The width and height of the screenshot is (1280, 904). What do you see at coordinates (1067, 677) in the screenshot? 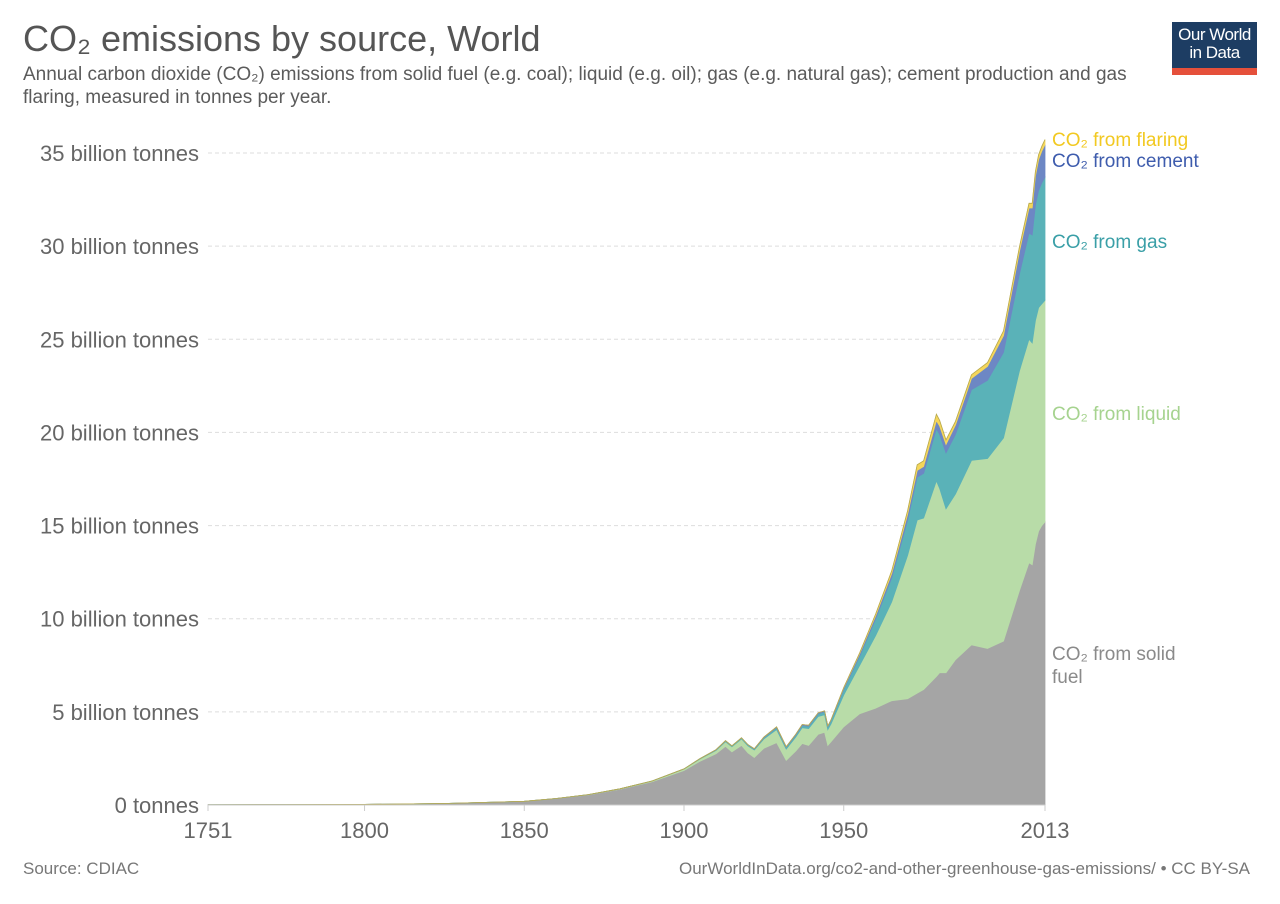
I see `series-label-line: fuel` at bounding box center [1067, 677].